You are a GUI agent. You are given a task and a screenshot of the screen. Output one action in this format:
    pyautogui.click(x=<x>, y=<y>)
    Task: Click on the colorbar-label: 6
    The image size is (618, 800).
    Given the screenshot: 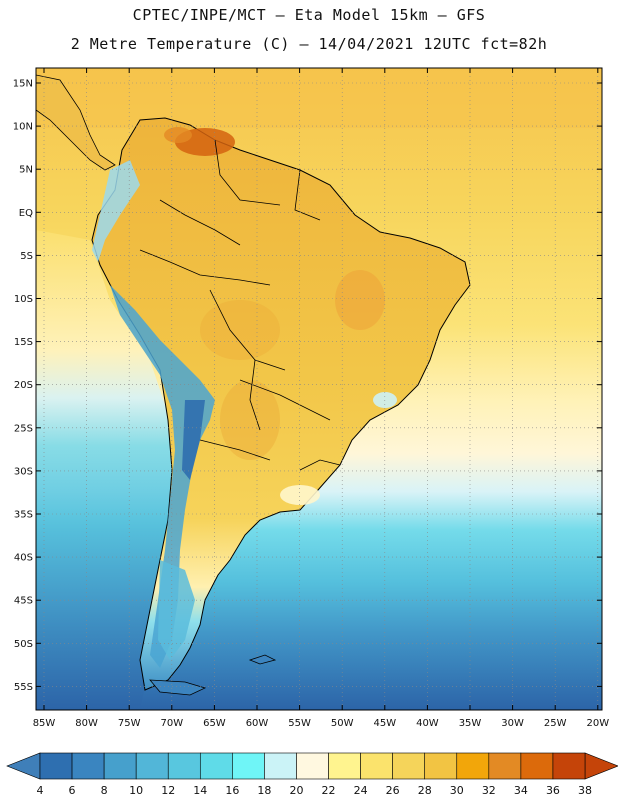 What is the action you would take?
    pyautogui.click(x=72, y=790)
    